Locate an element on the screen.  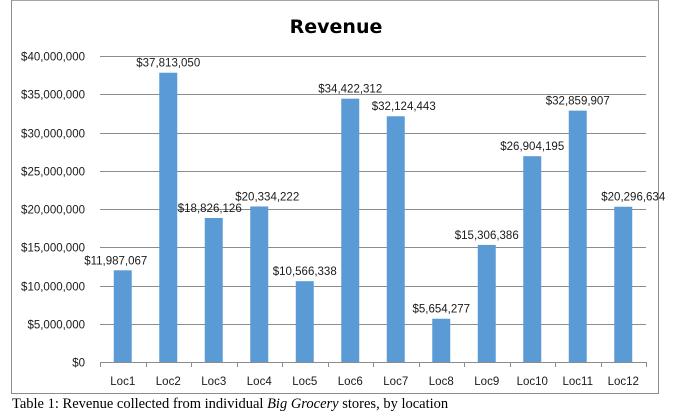
y-tick-label: $30,000,000 is located at coordinates (53, 135).